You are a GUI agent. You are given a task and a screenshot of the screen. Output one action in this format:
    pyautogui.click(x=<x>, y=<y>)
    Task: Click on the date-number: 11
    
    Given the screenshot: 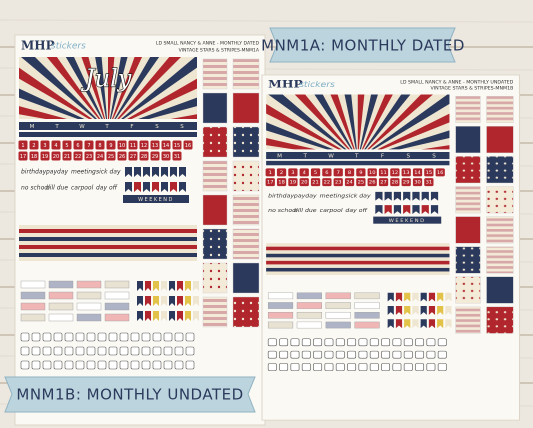 What is the action you would take?
    pyautogui.click(x=133, y=146)
    